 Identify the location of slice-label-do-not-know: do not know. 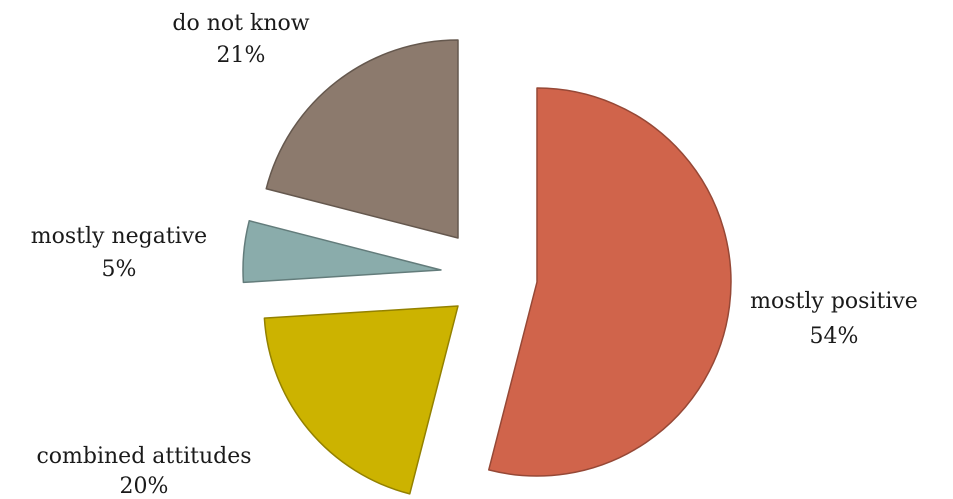
(240, 23).